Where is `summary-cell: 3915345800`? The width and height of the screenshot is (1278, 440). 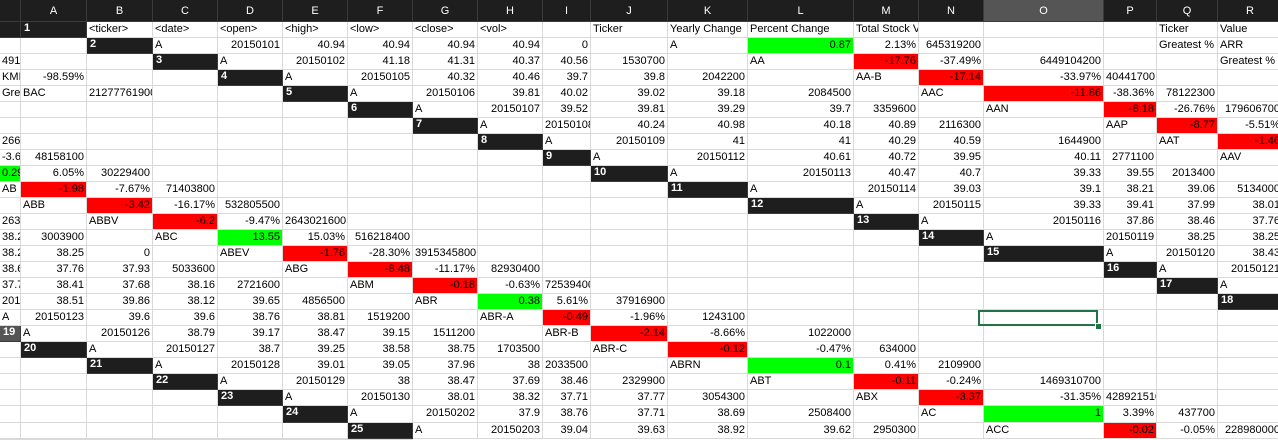 summary-cell: 3915345800 is located at coordinates (445, 254).